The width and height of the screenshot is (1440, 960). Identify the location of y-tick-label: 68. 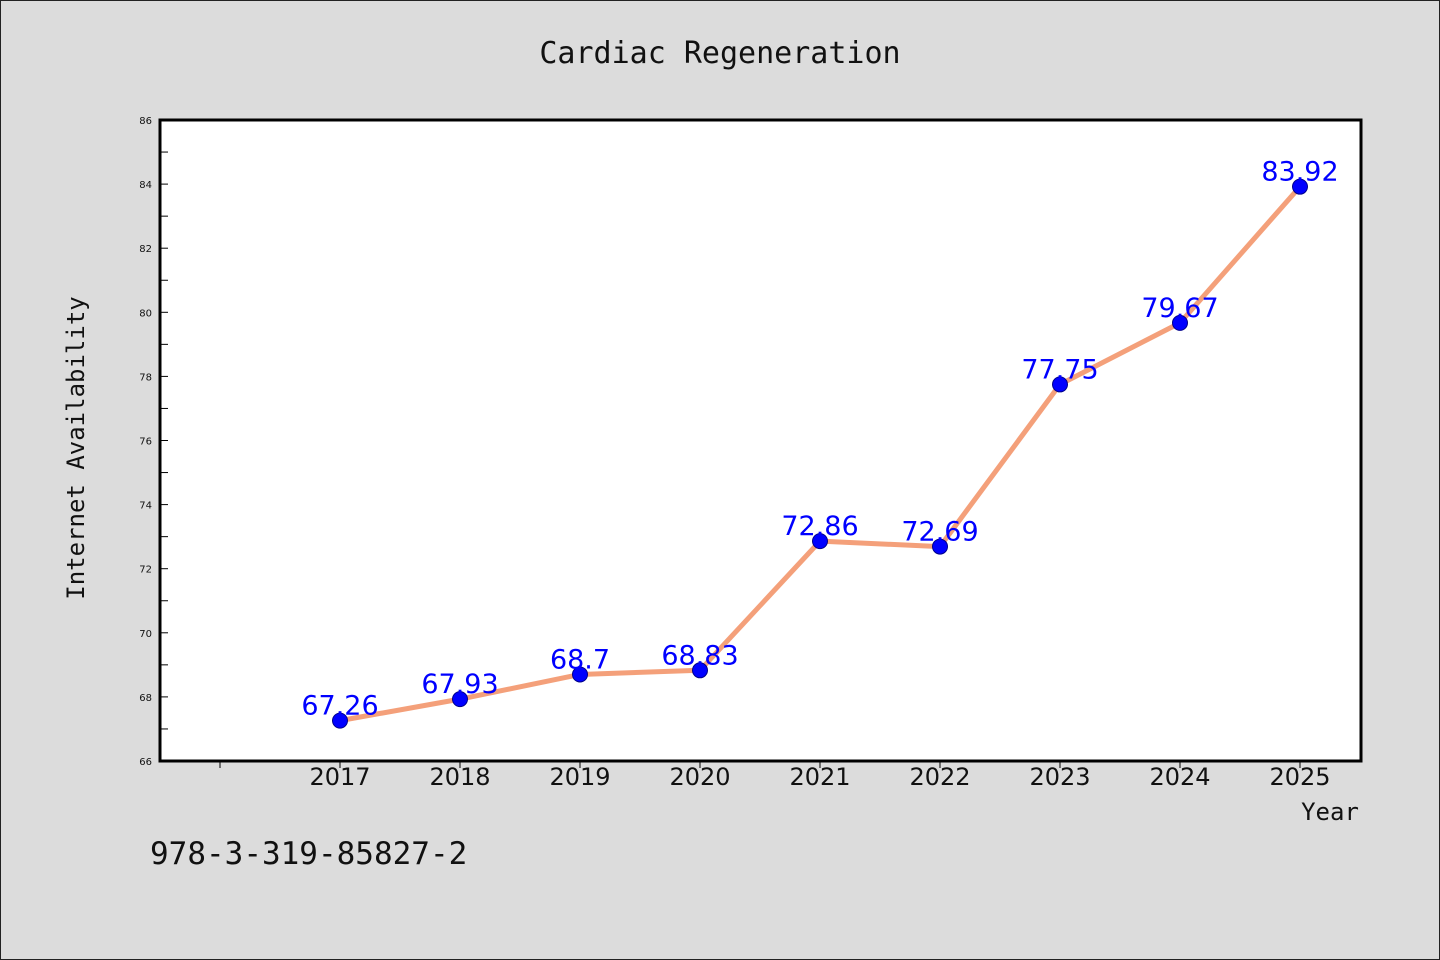
(145, 698).